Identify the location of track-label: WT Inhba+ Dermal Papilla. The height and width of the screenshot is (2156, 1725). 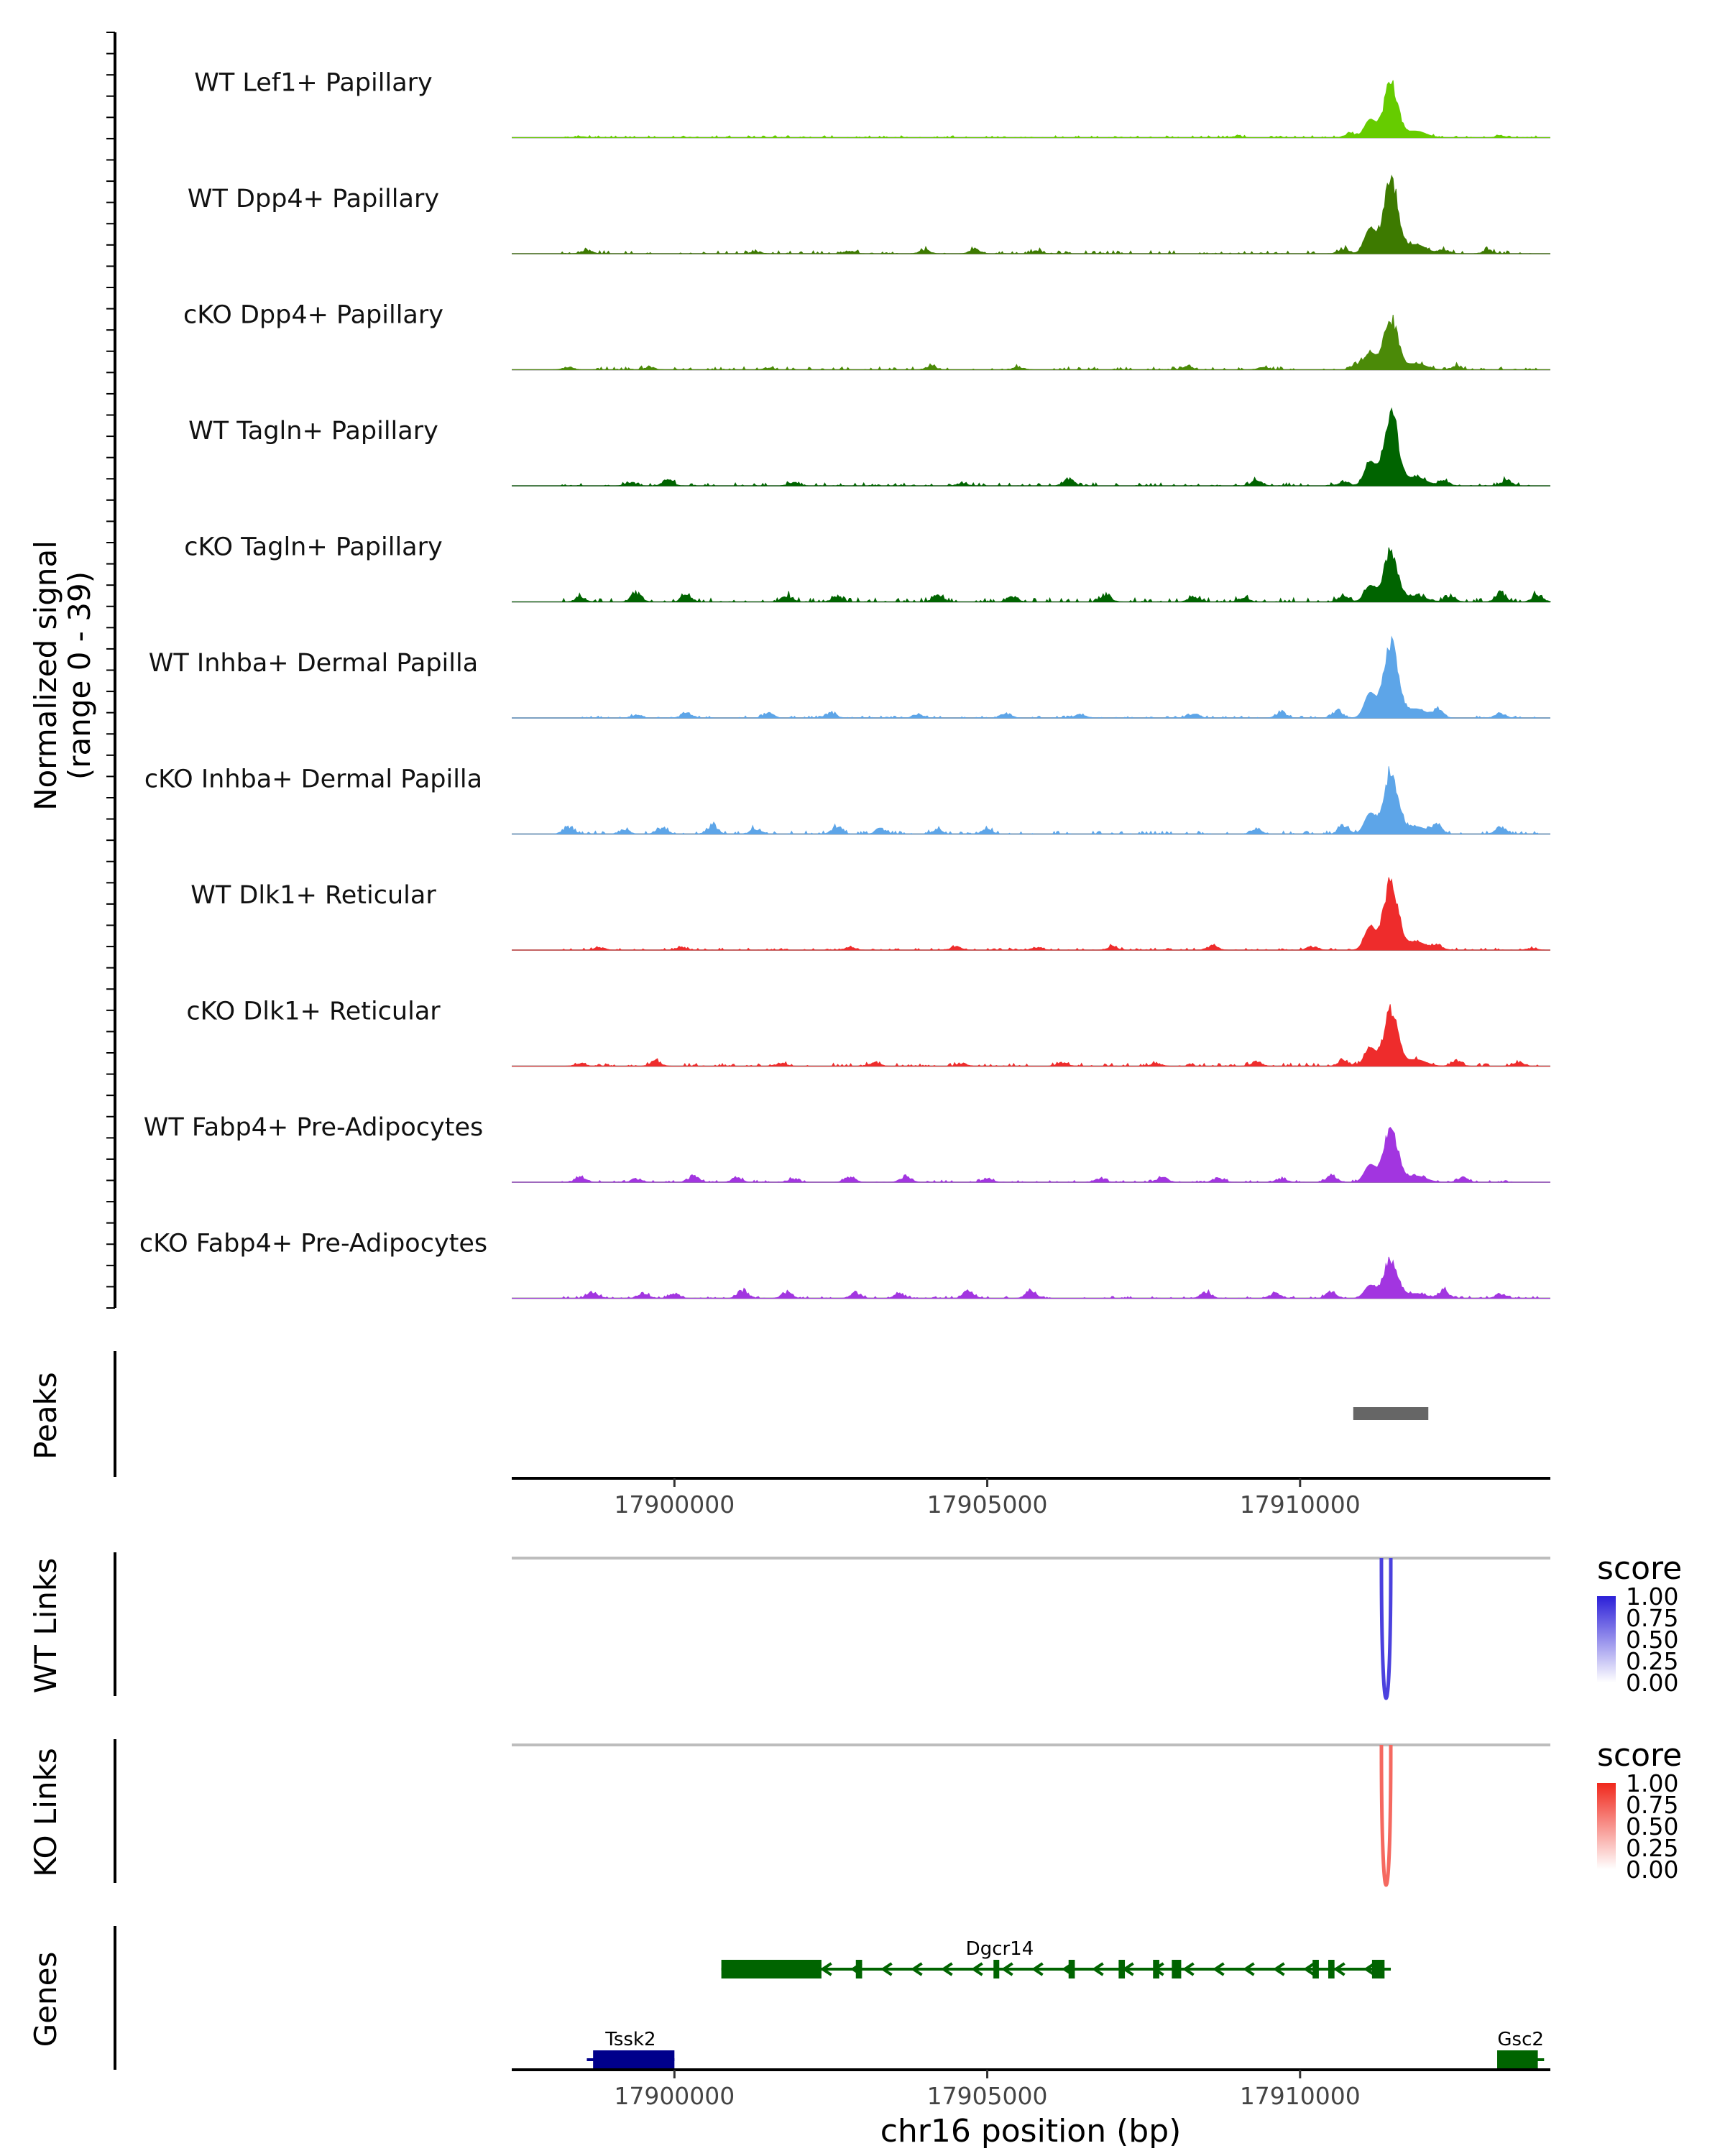
(313, 663).